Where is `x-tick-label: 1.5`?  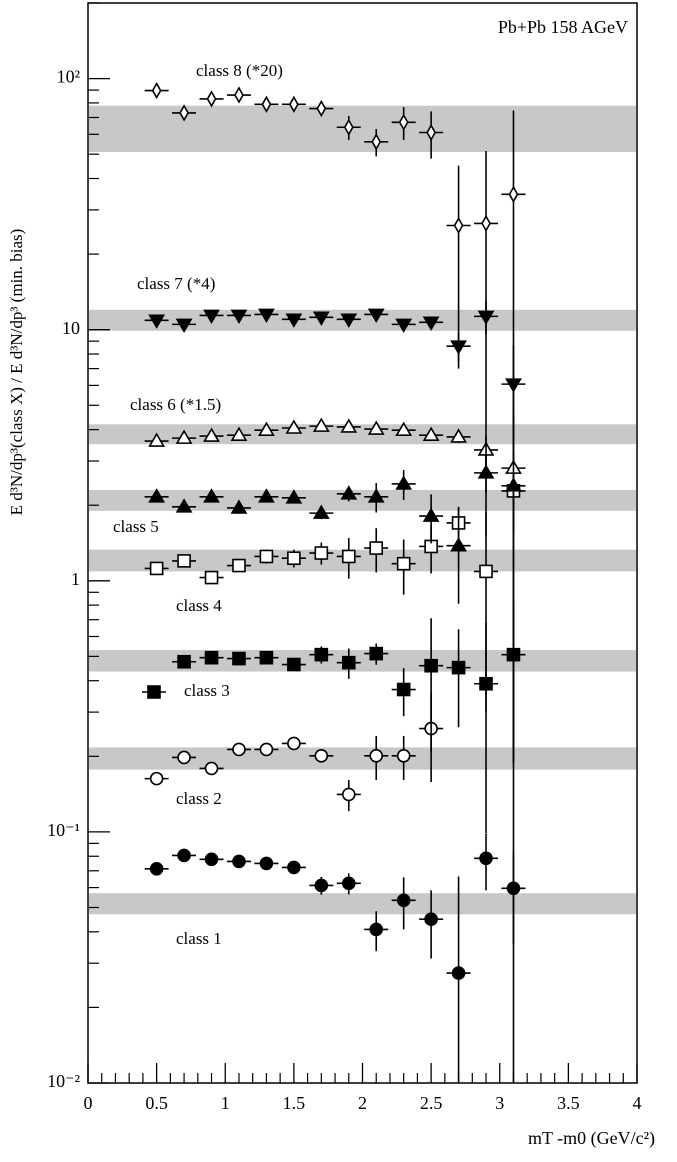 x-tick-label: 1.5 is located at coordinates (294, 1103).